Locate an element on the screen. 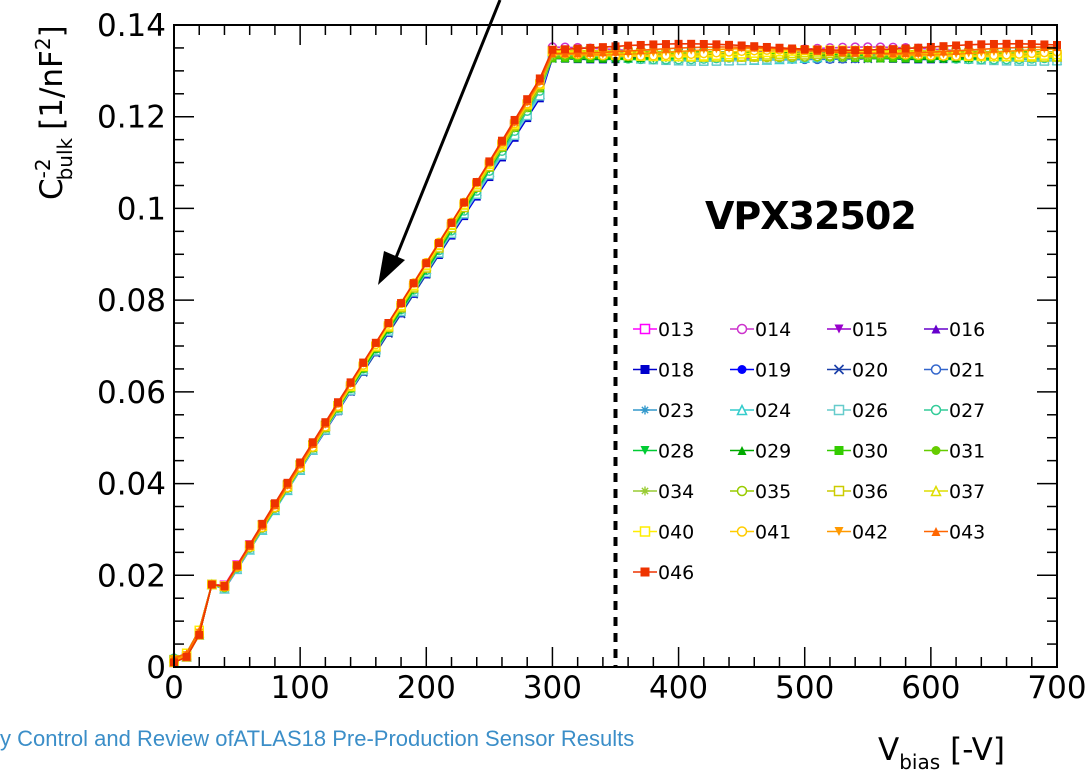  x-tick-label: 100 is located at coordinates (300, 688).